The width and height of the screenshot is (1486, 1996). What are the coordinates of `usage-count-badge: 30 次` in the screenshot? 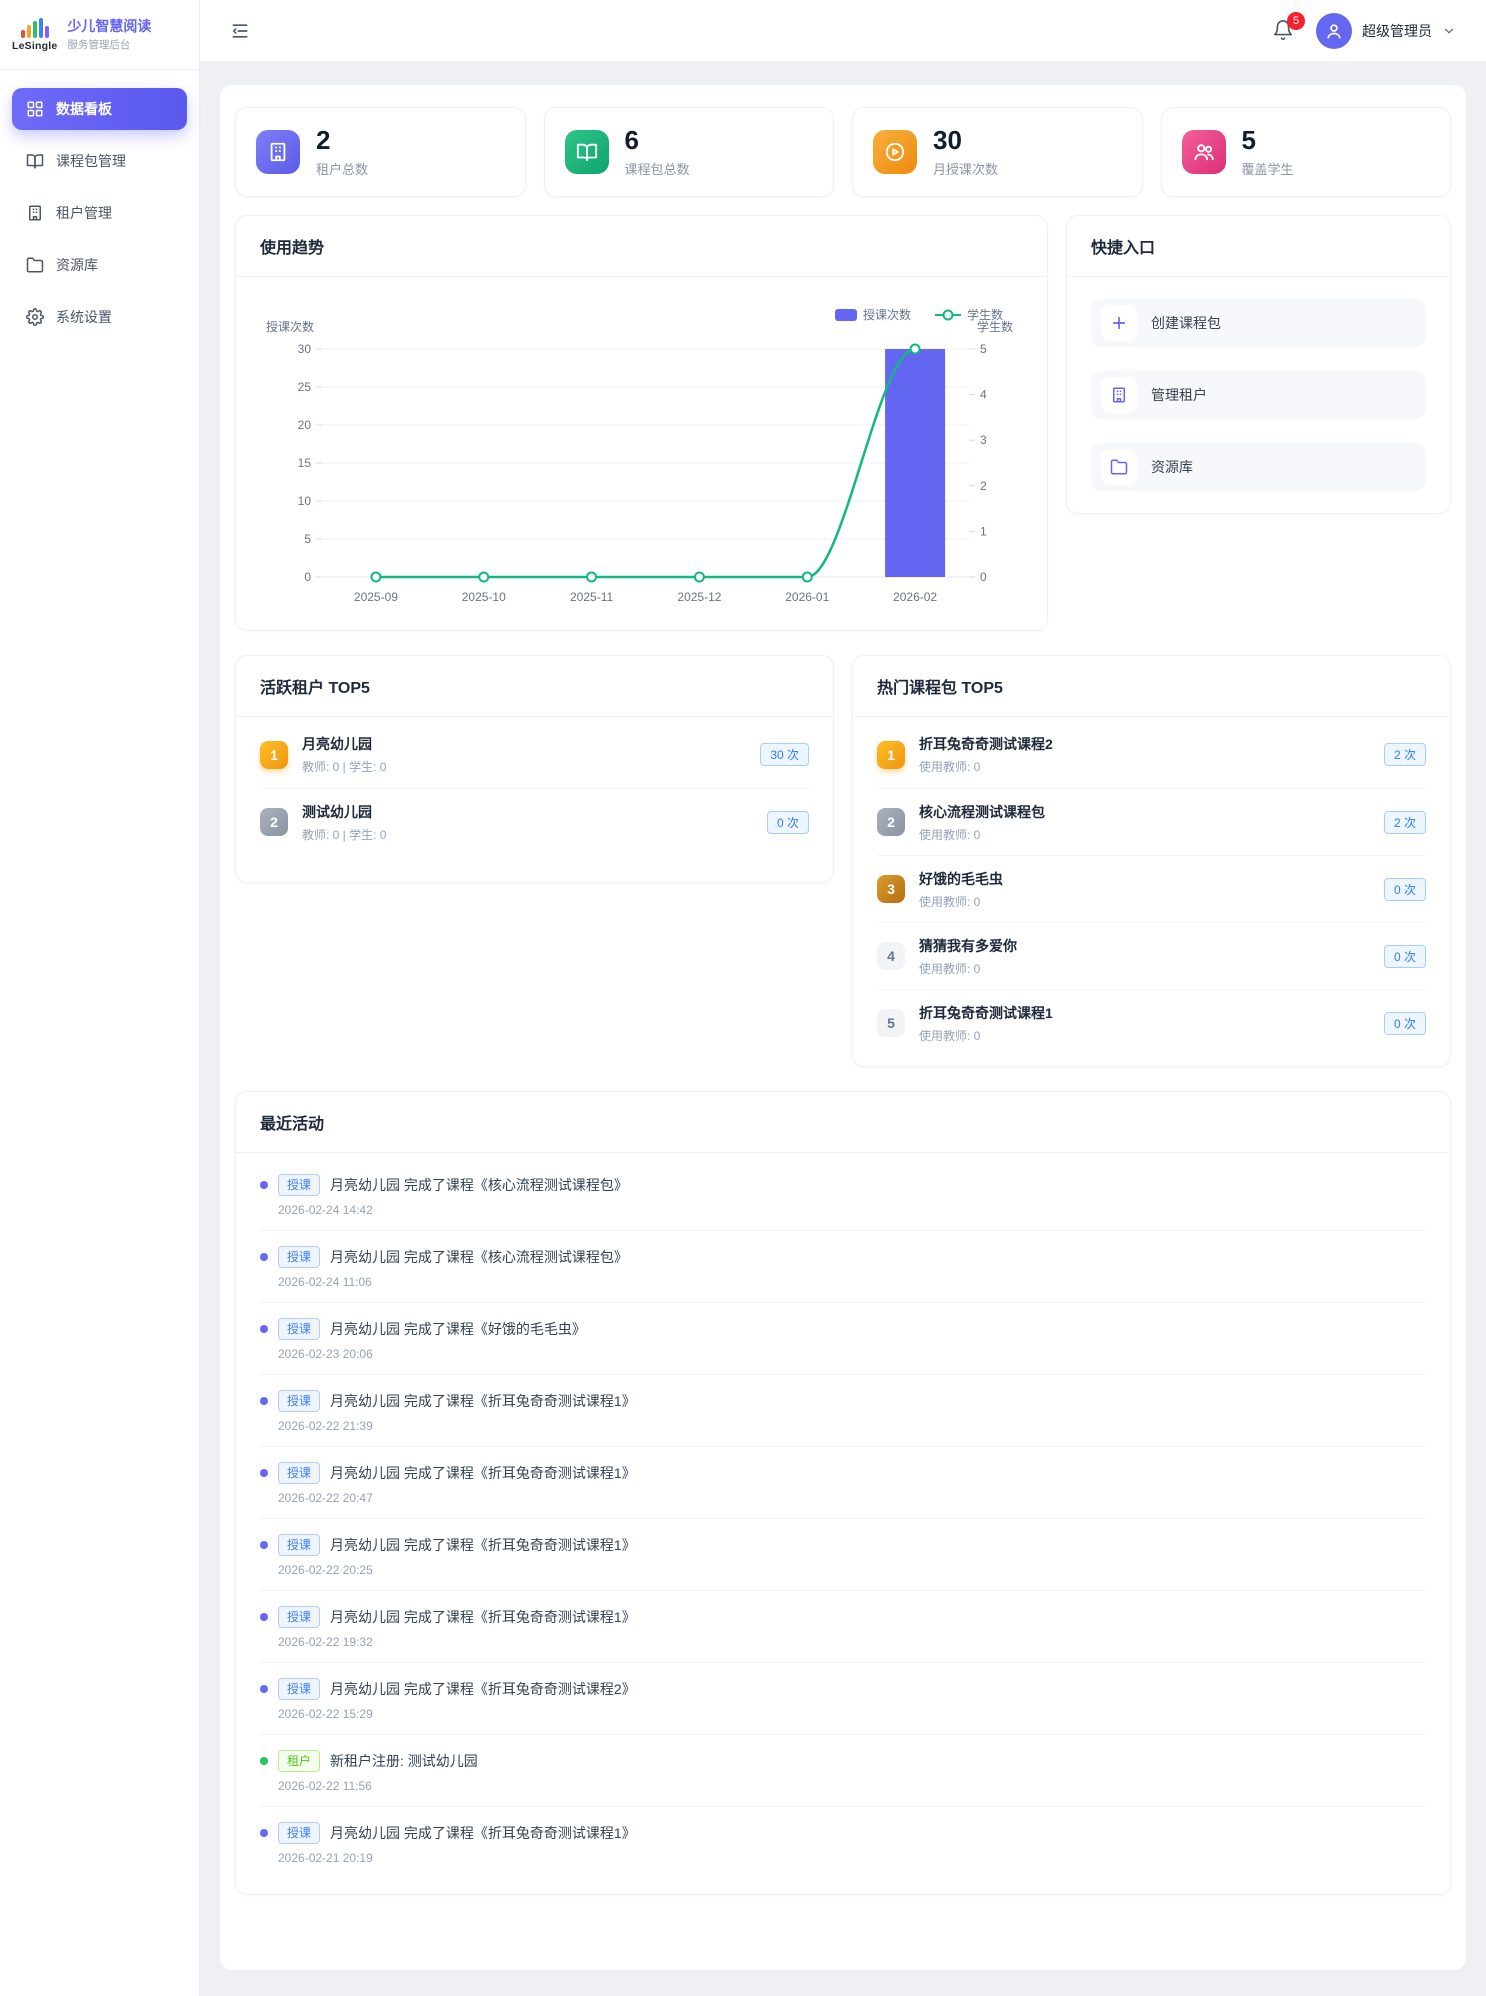 It's located at (784, 754).